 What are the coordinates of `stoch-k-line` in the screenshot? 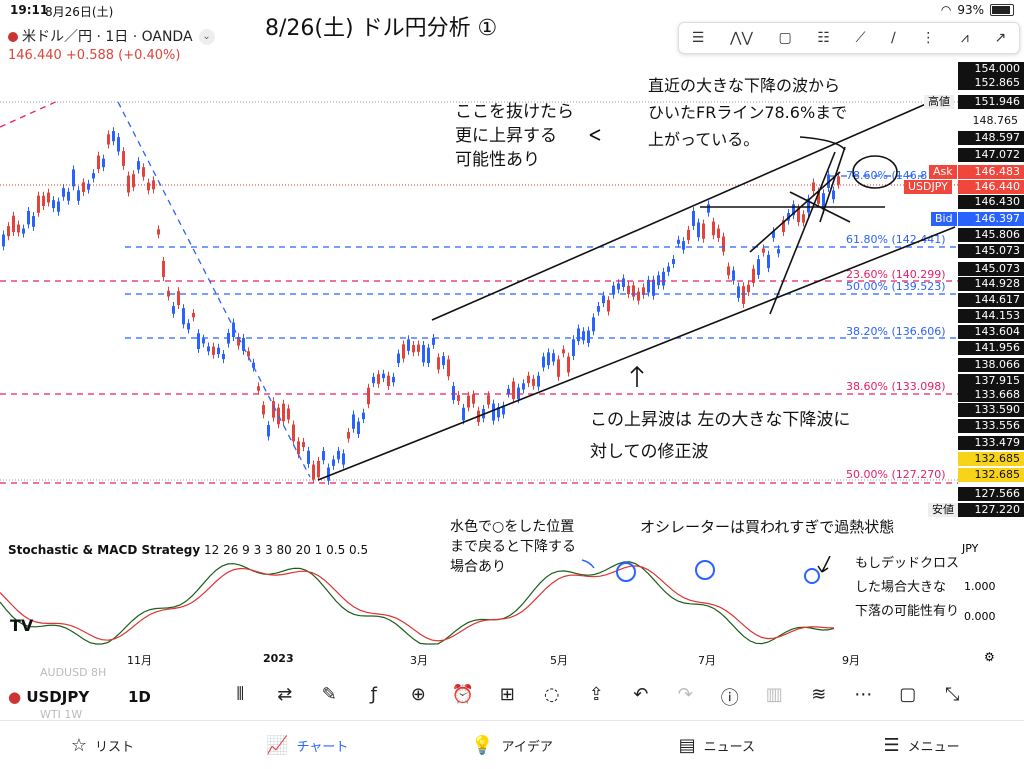 It's located at (417, 603).